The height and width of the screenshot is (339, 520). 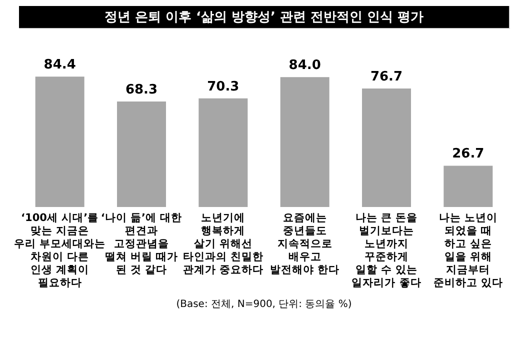 I want to click on data-label: 84.4, so click(x=60, y=65).